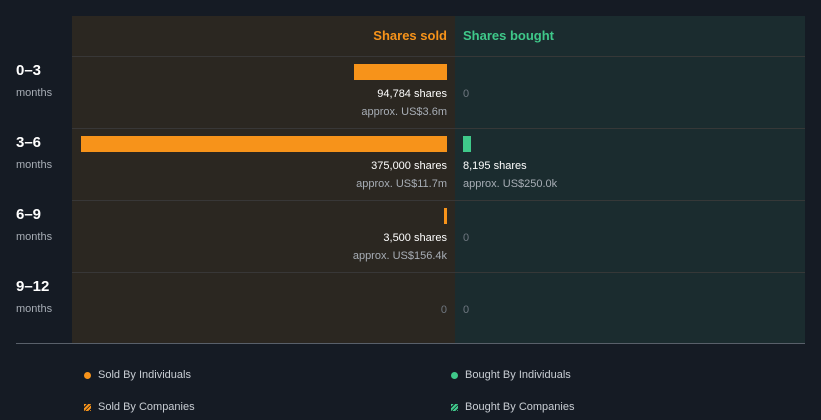 The width and height of the screenshot is (821, 420). I want to click on bought-approx-value: approx. US$250.0k, so click(510, 184).